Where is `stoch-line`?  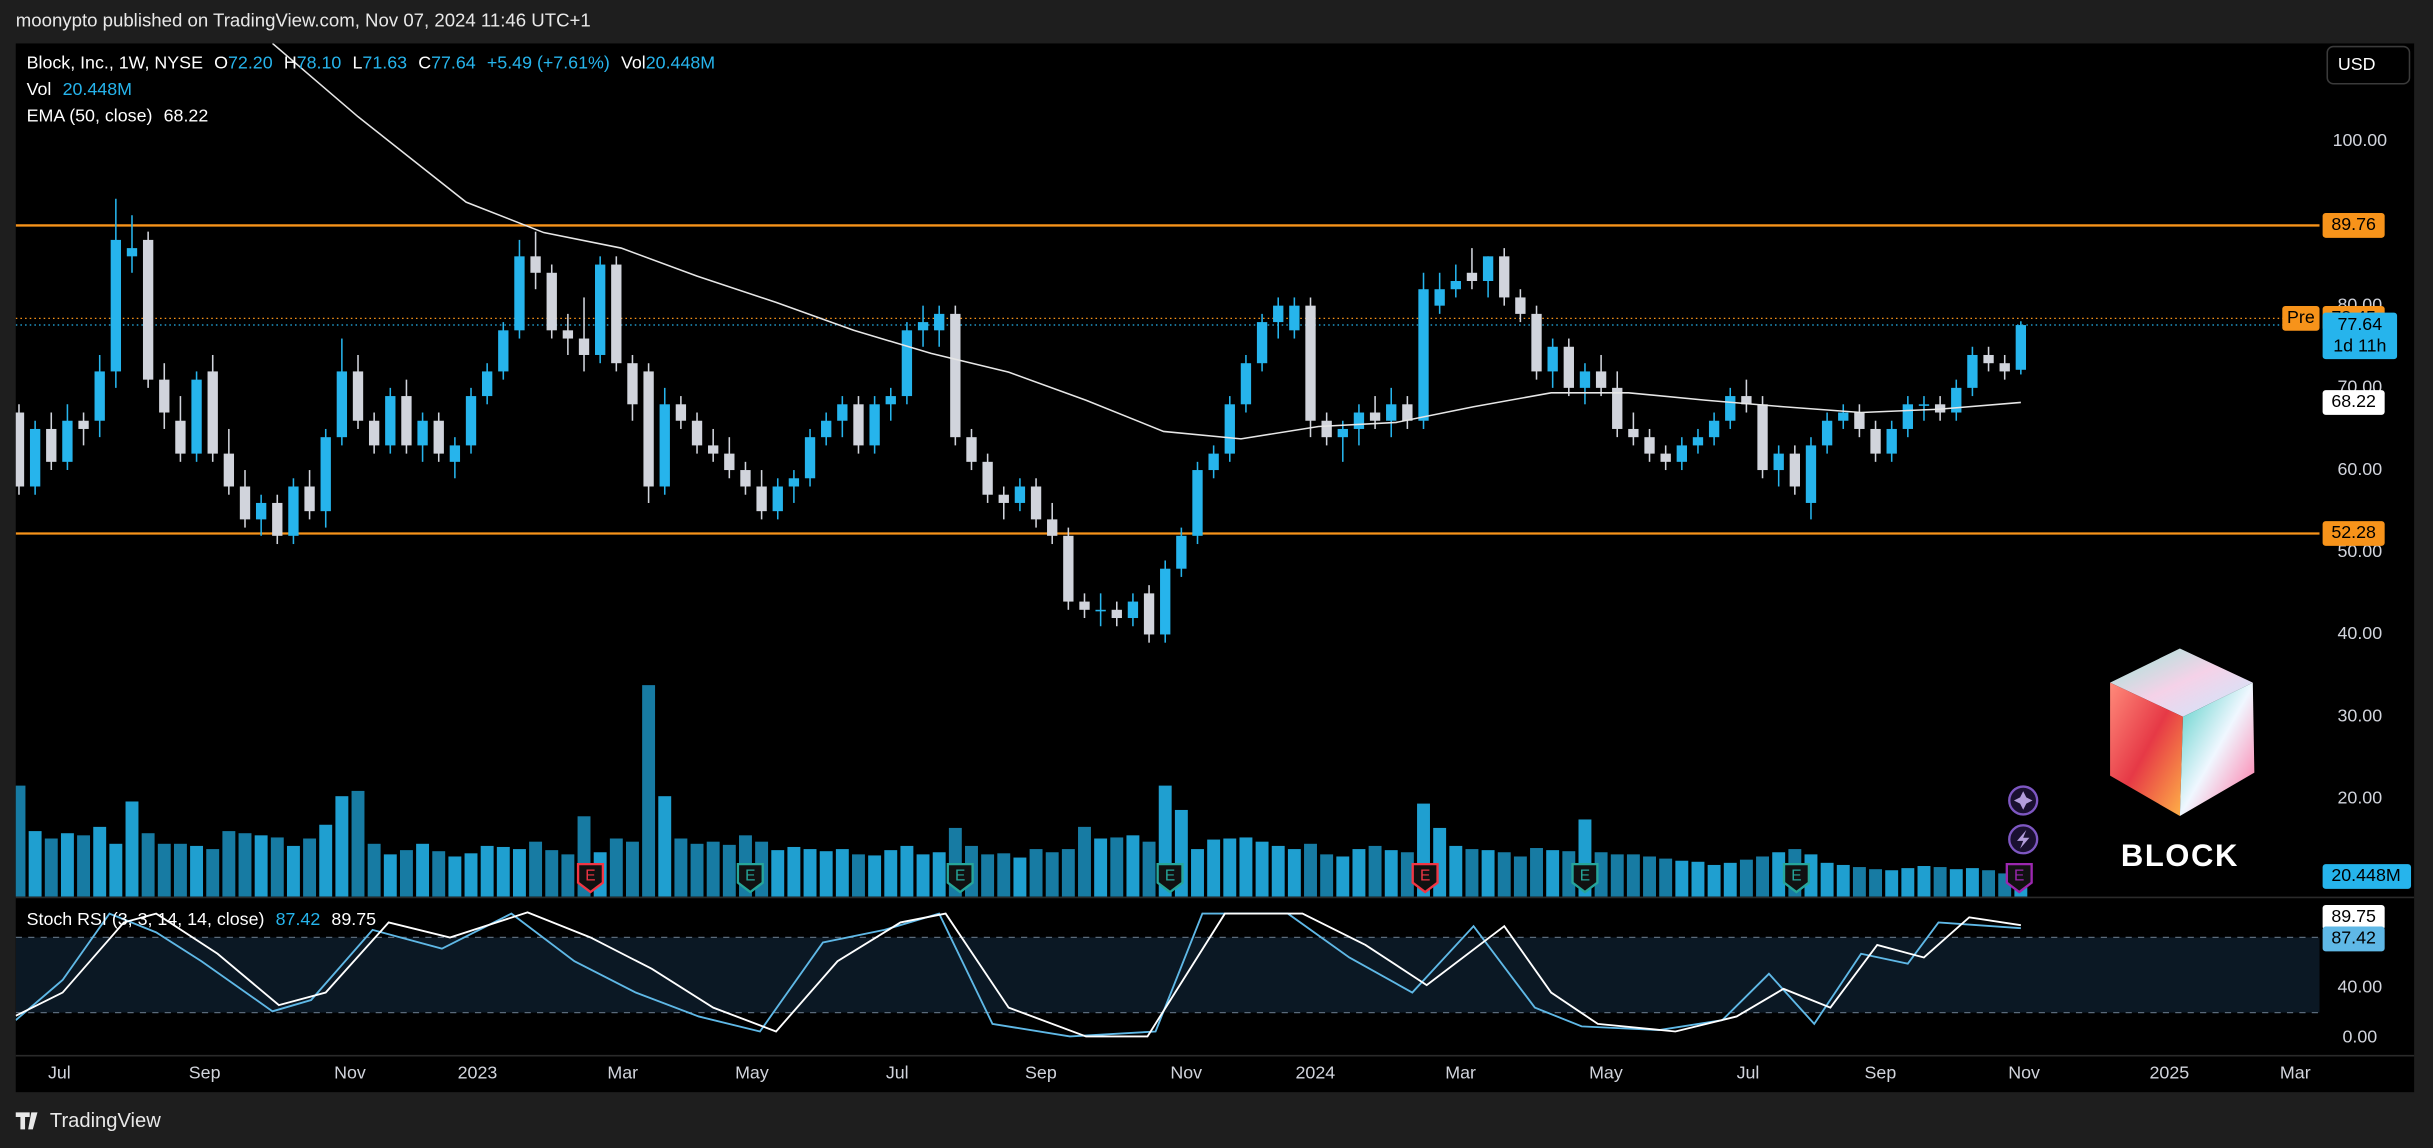 stoch-line is located at coordinates (1018, 975).